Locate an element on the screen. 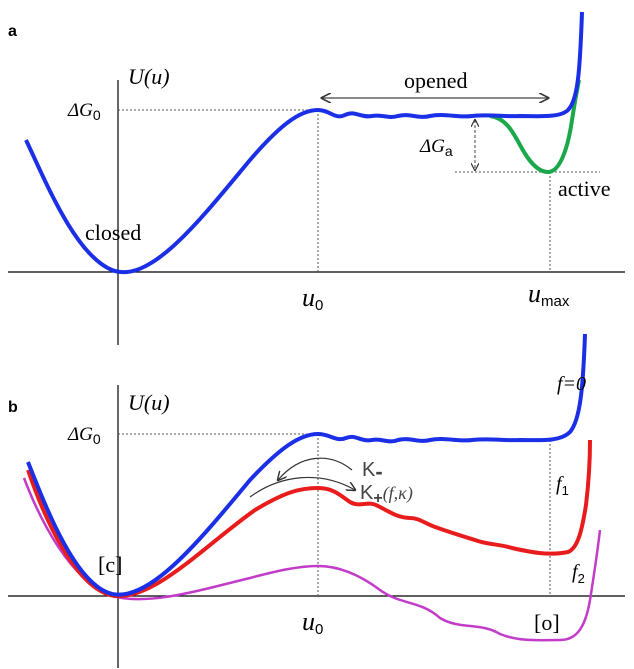 This screenshot has width=634, height=669. panel-b-delta-g0: ΔG0 is located at coordinates (84, 435).